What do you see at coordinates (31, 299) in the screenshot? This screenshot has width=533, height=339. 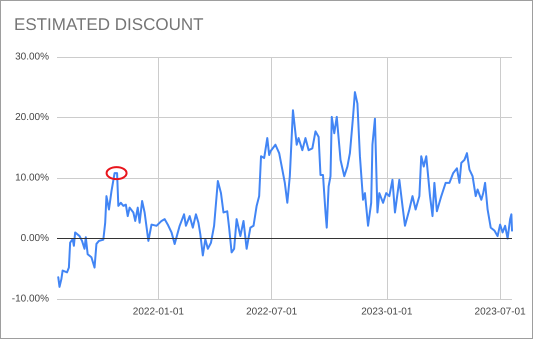 I see `y-tick-label: -10.00%` at bounding box center [31, 299].